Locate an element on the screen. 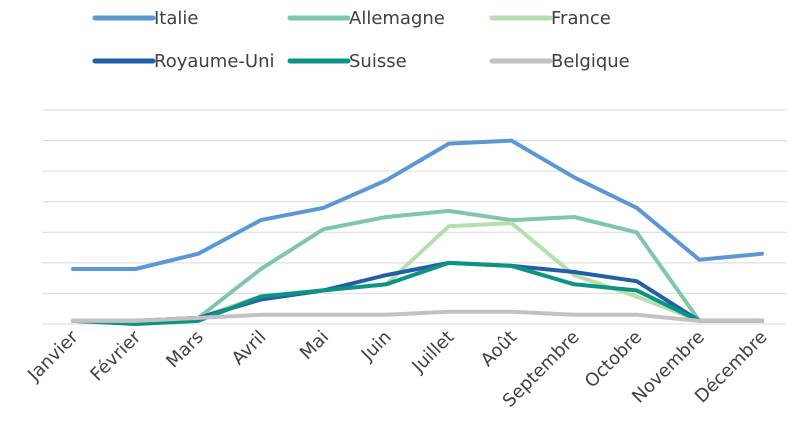  legend-label: Royaume-Uni is located at coordinates (214, 61).